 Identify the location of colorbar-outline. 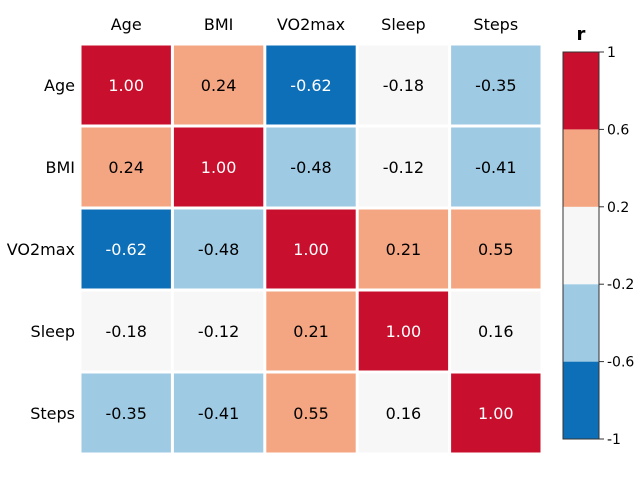
(581, 245).